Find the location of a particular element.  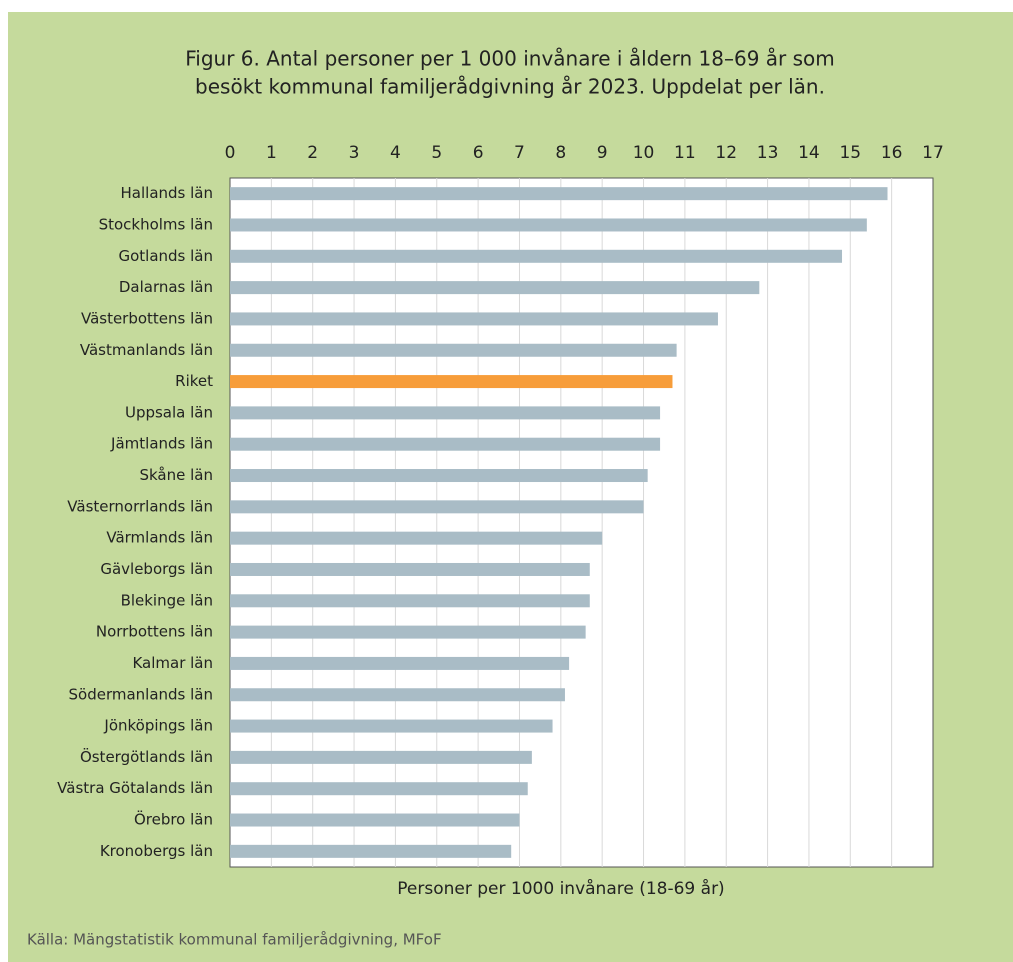

y-tick-label: Västernorrlands län is located at coordinates (140, 506).